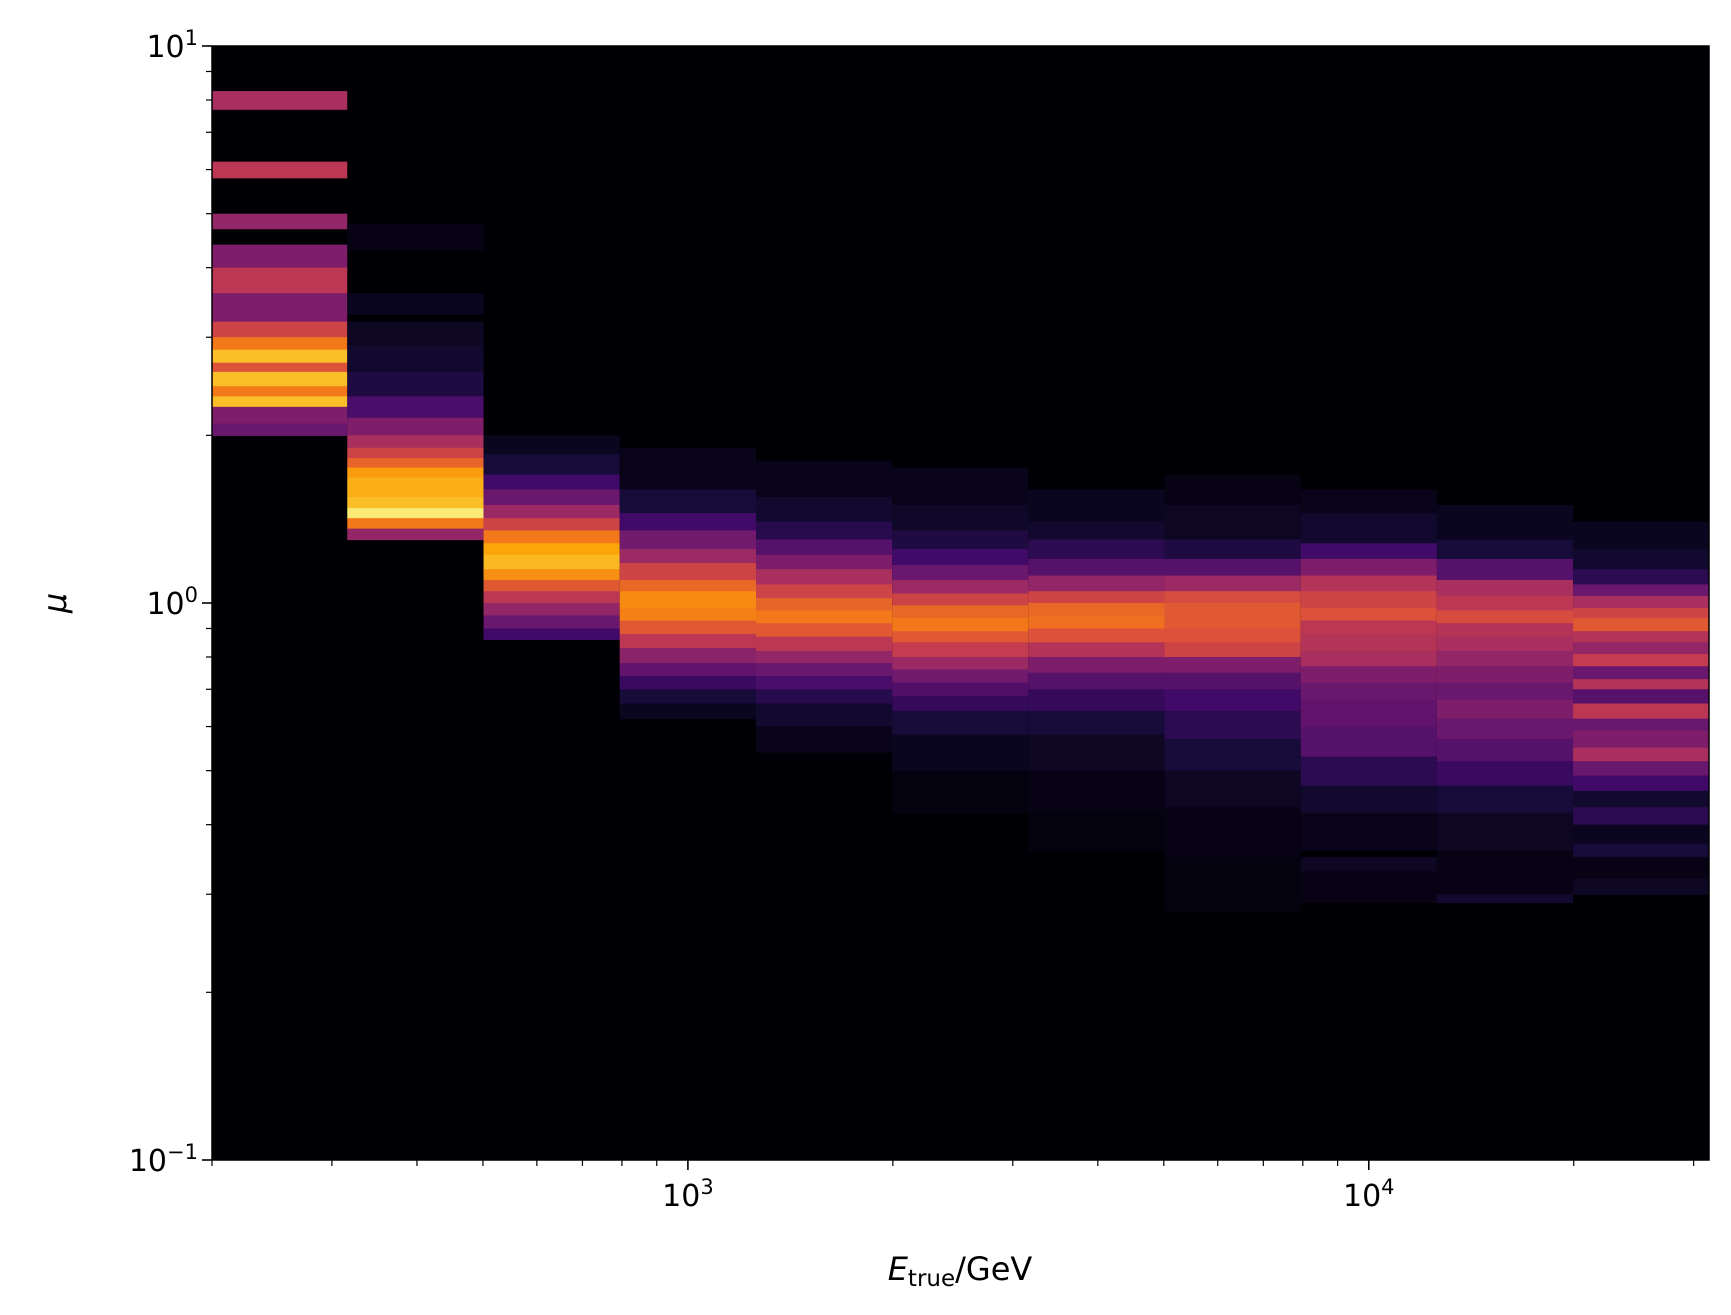  Describe the element at coordinates (688, 1194) in the screenshot. I see `x-tick-label: 103` at that location.